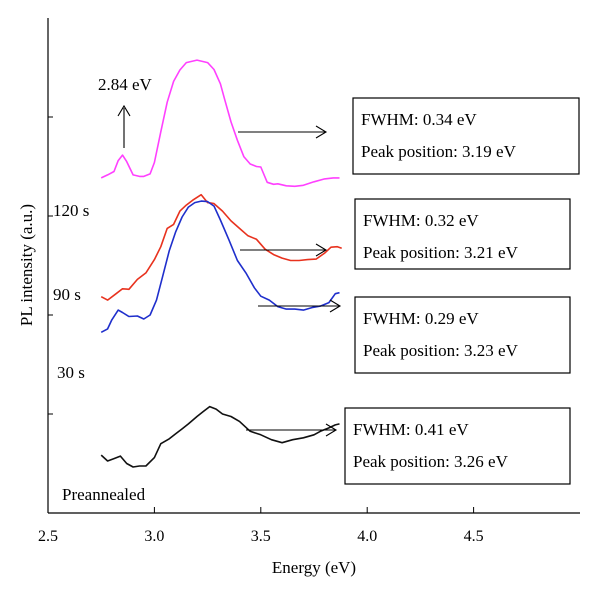 This screenshot has height=601, width=600. I want to click on peak-annotation-arrow-head, so click(124, 110).